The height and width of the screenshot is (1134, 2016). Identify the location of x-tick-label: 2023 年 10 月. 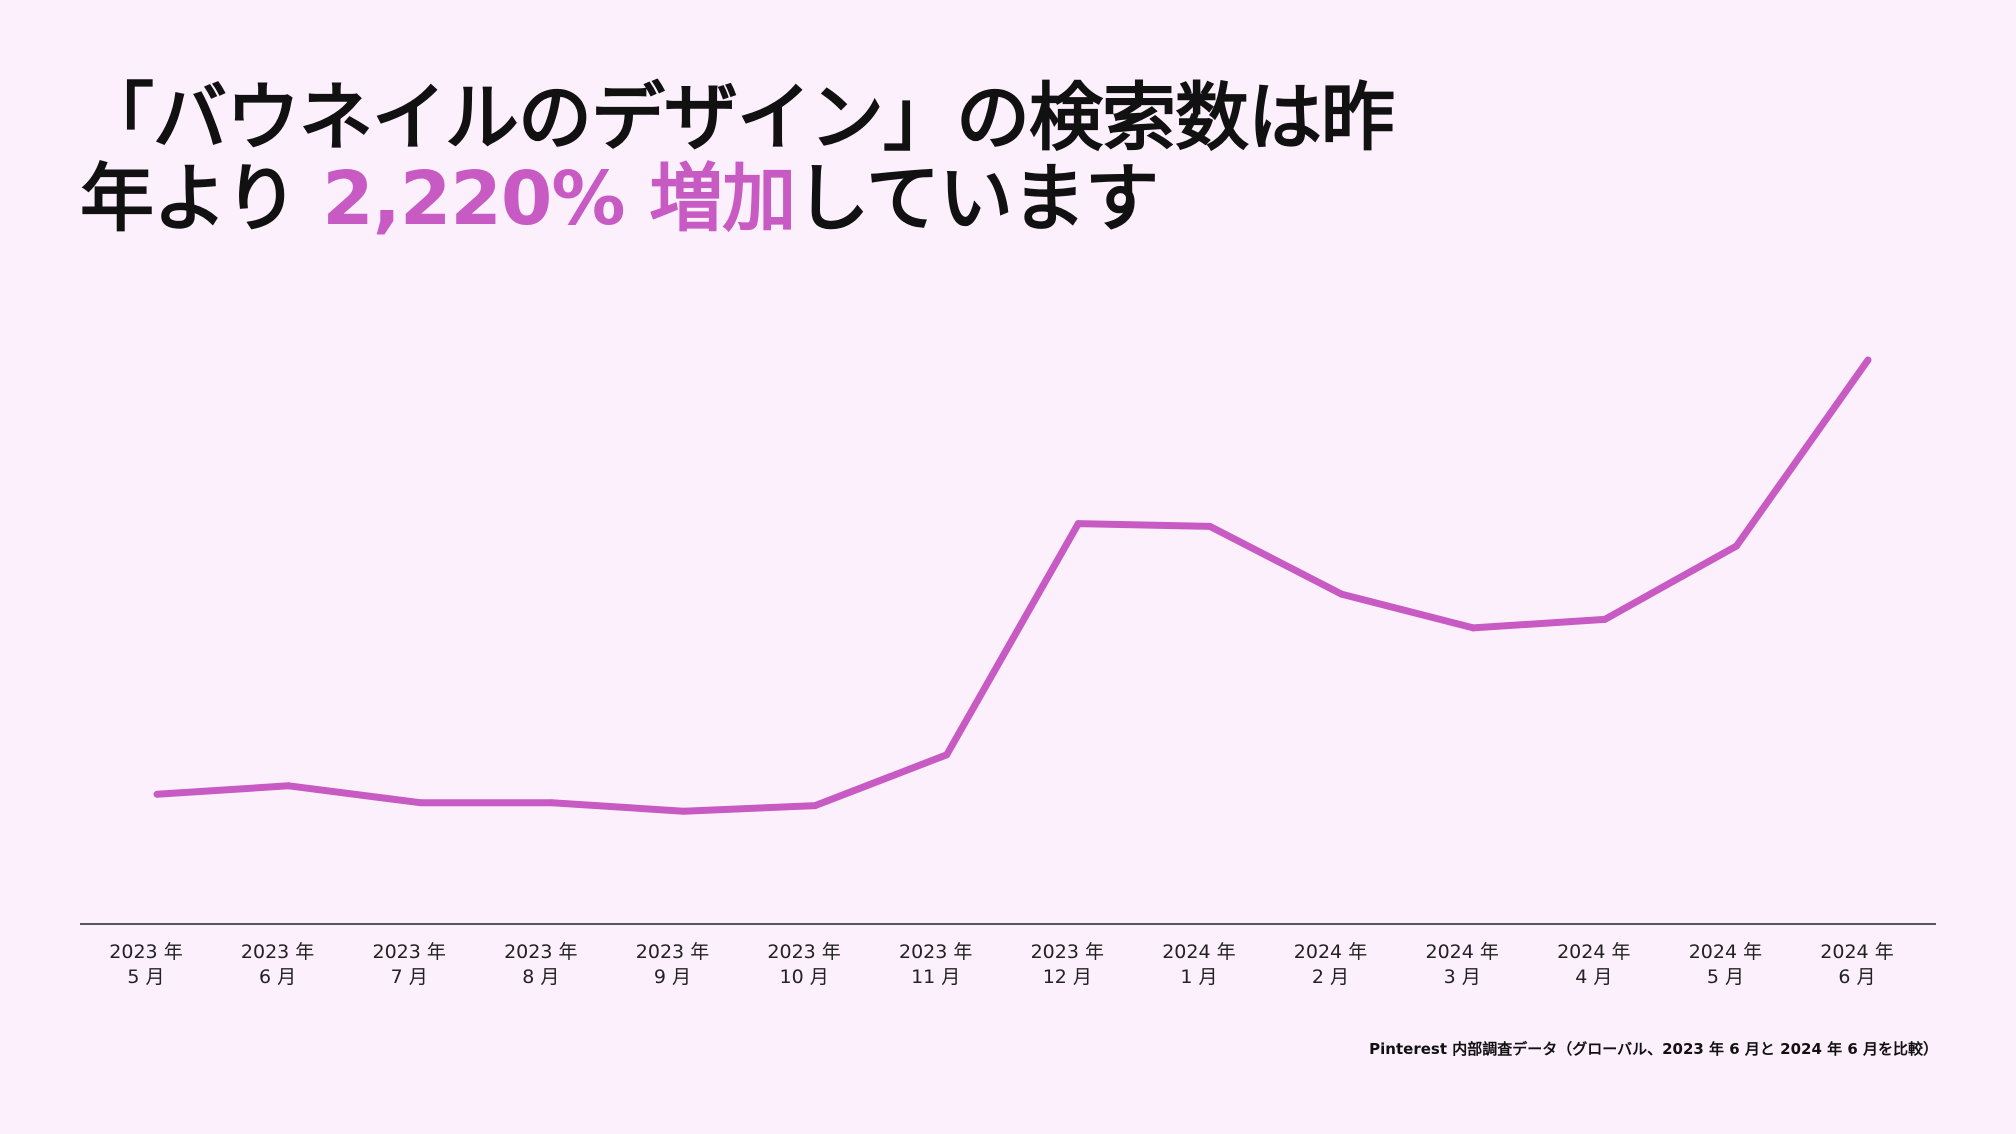
(803, 964).